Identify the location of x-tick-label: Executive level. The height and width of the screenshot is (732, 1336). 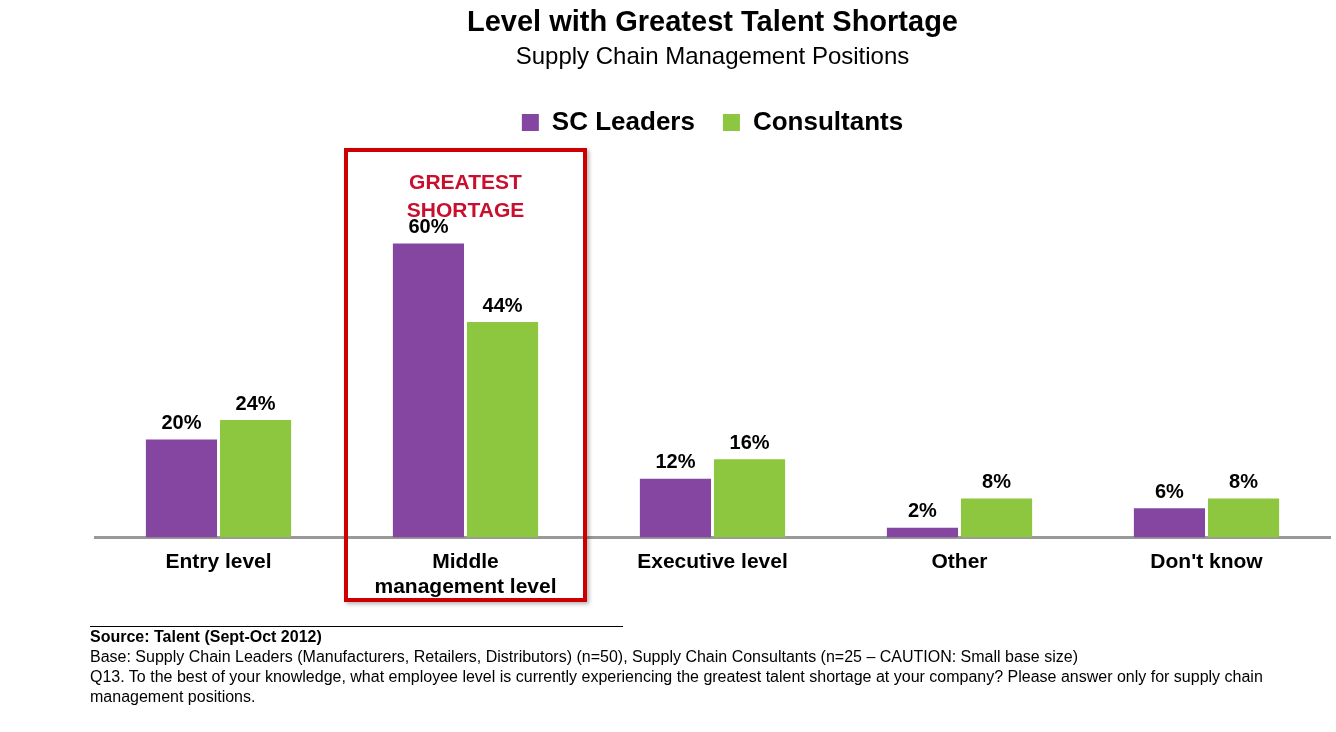
(712, 560).